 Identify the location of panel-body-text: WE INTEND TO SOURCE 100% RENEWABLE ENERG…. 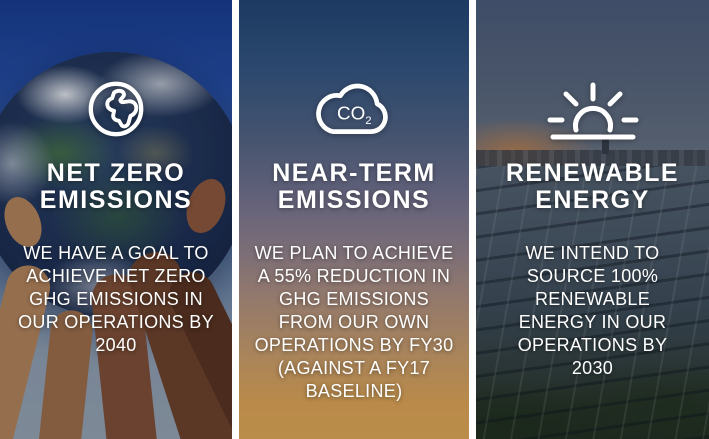
(592, 310).